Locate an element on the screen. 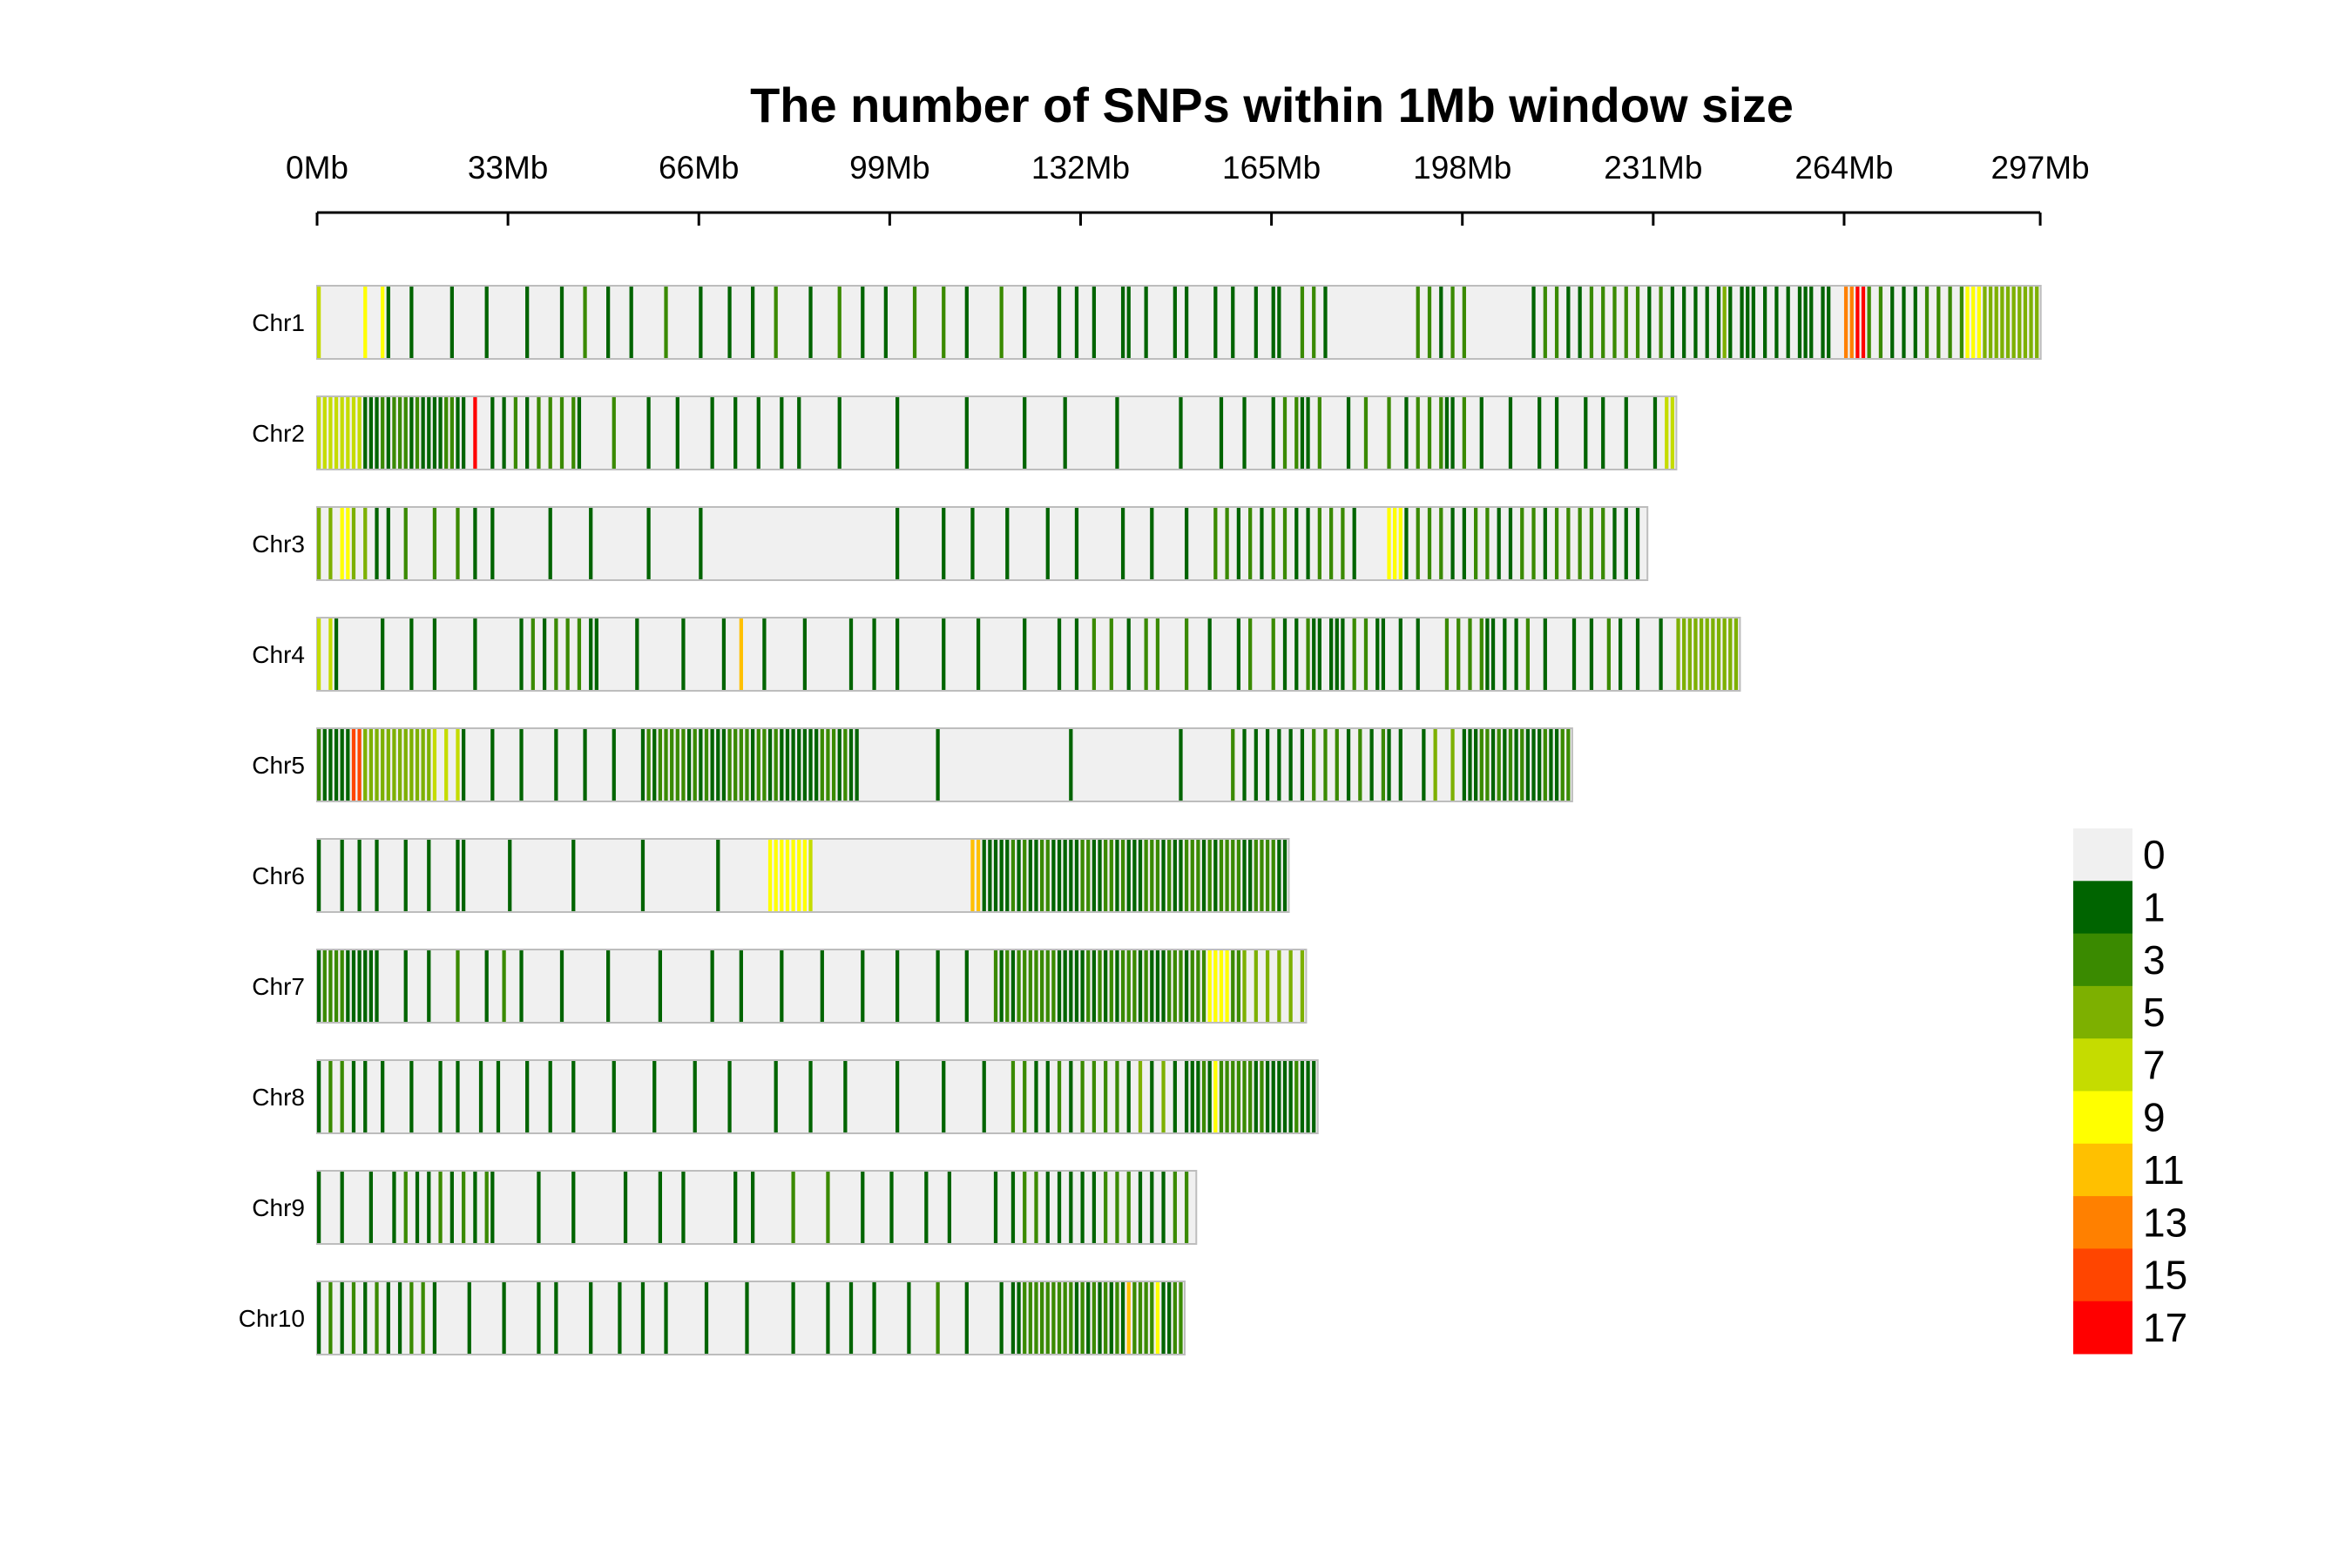  chromosome-track: Chr8 is located at coordinates (785, 1096).